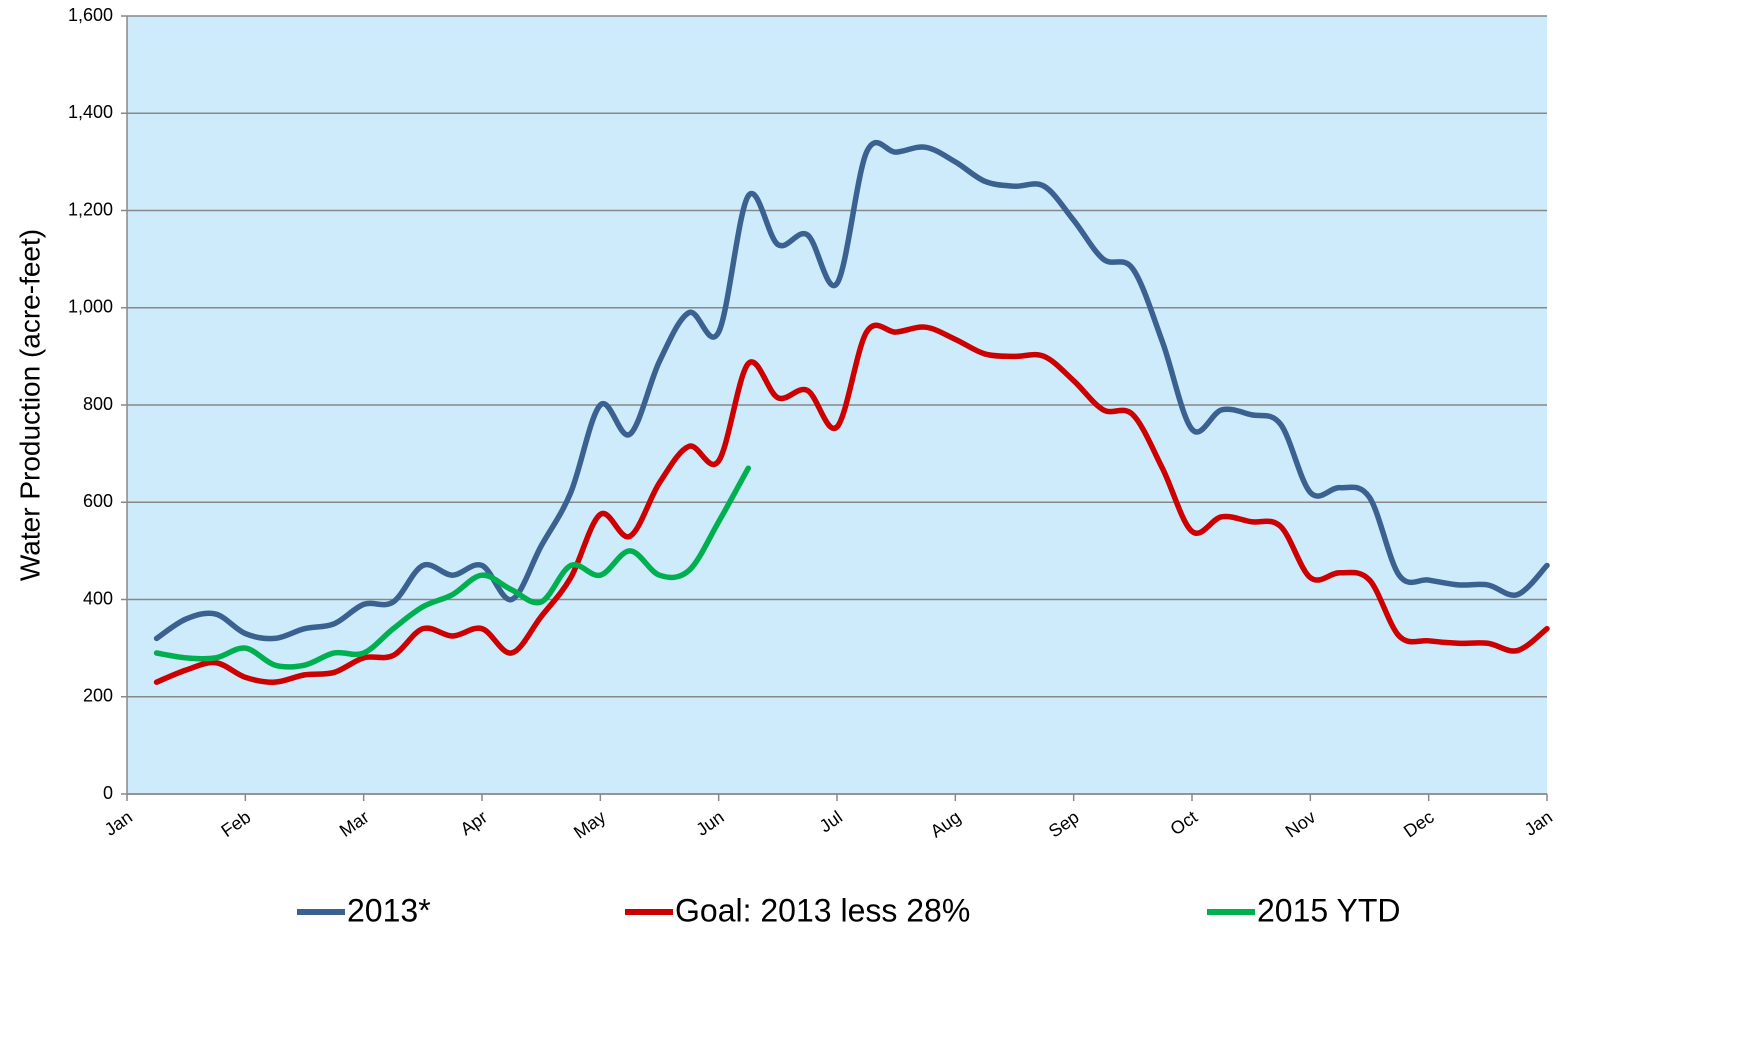  I want to click on y-axis-label: Water Production (acre-feet), so click(29, 405).